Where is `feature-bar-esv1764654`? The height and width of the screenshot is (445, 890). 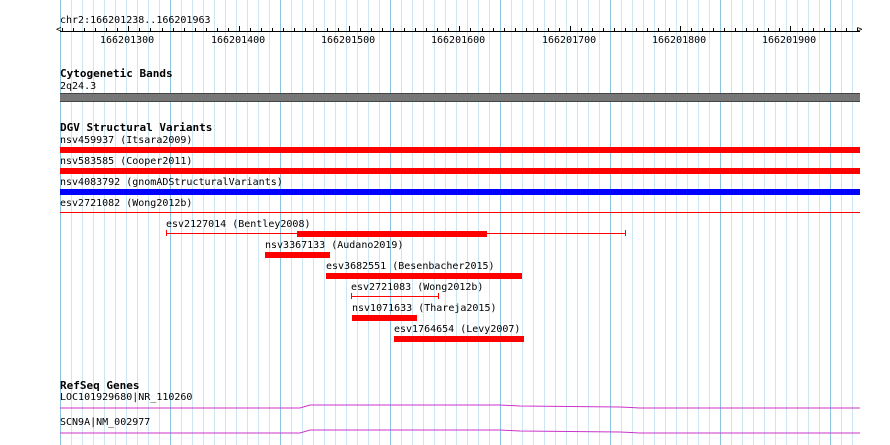 feature-bar-esv1764654 is located at coordinates (459, 339).